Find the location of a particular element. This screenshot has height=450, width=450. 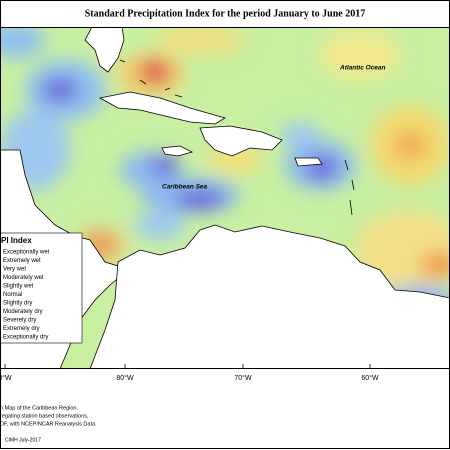

sea-label: Caribbean Sea is located at coordinates (185, 187).